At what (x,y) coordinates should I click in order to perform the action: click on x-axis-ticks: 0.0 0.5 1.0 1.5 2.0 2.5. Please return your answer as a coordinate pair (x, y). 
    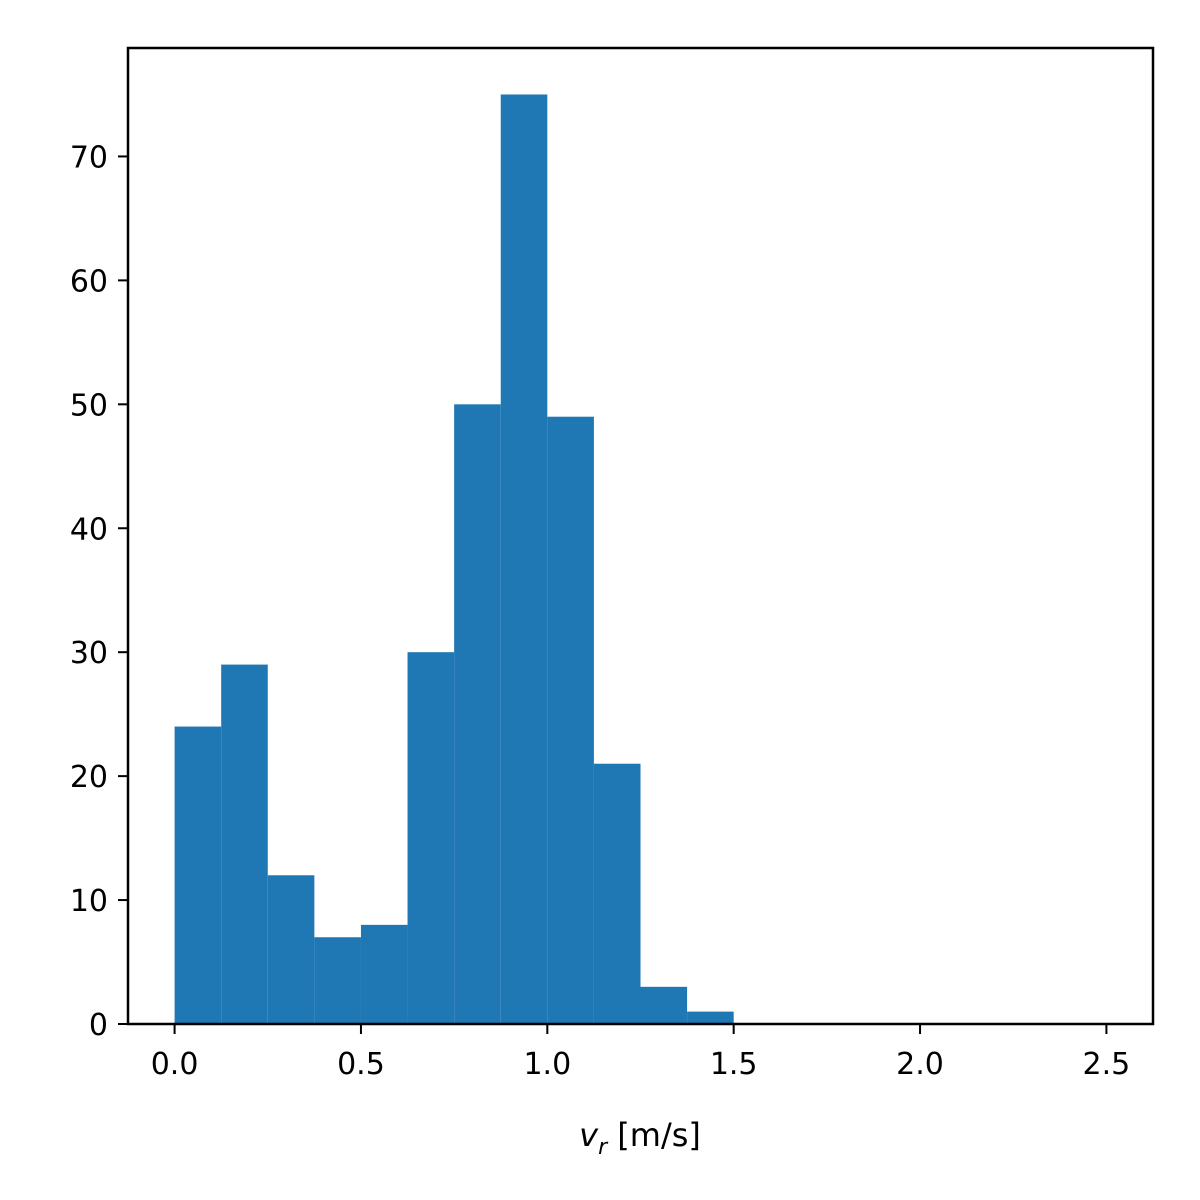
    Looking at the image, I should click on (641, 1053).